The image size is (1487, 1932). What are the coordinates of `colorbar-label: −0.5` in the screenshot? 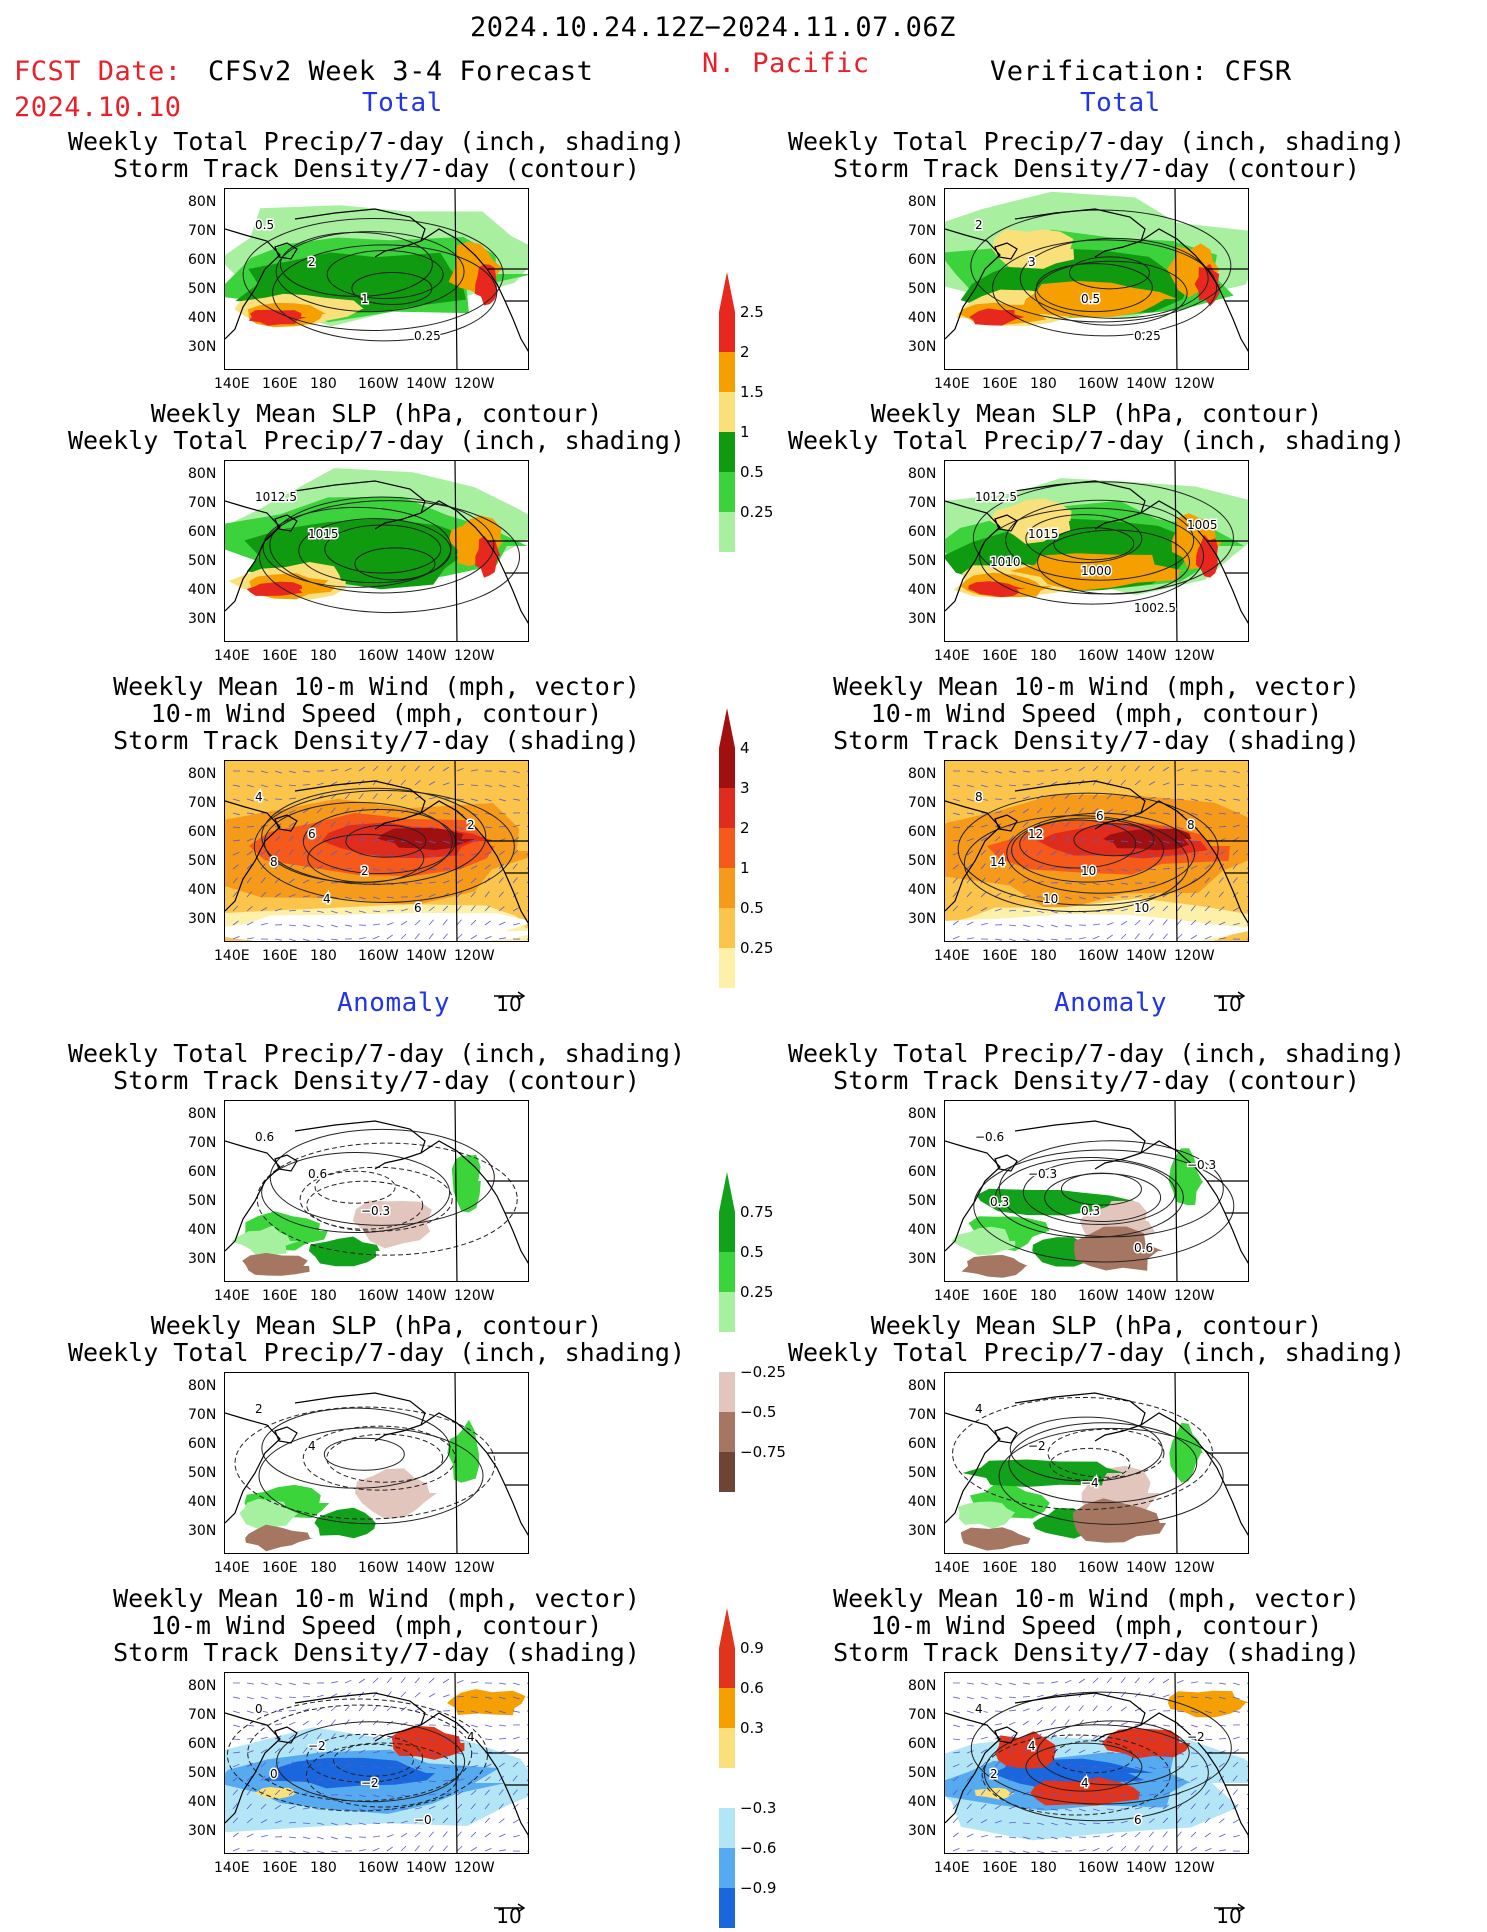 It's located at (758, 1412).